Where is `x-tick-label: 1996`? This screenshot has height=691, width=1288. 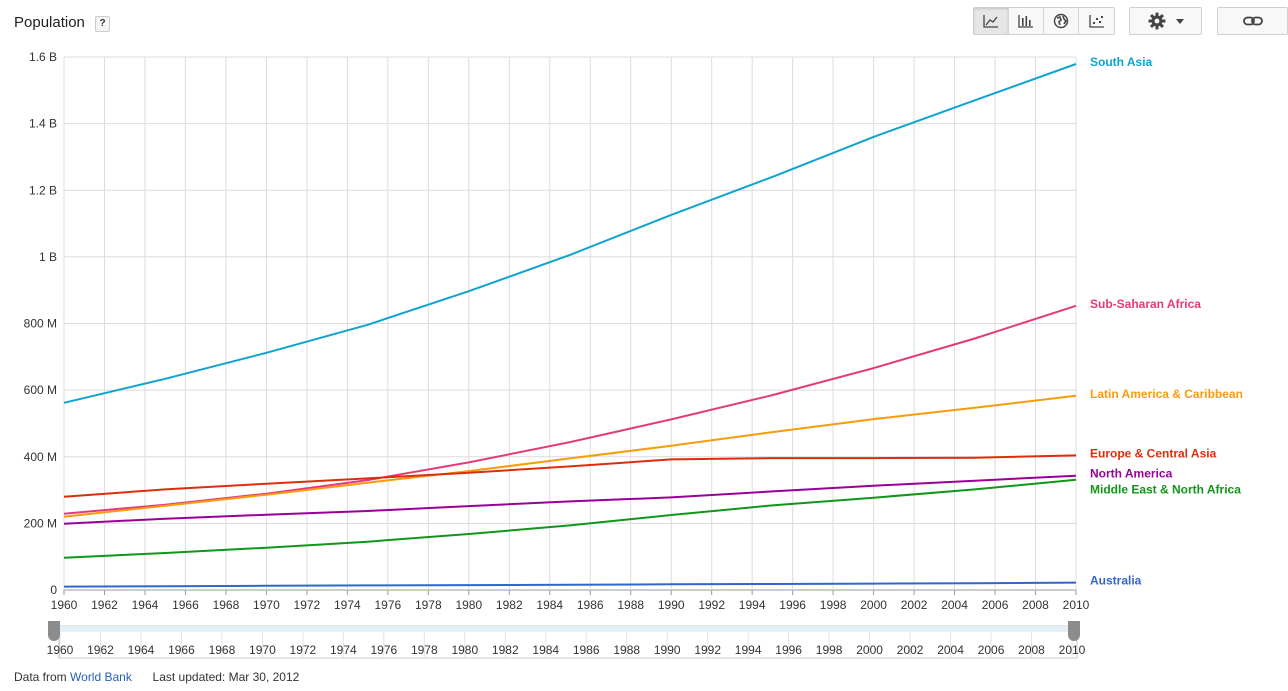 x-tick-label: 1996 is located at coordinates (792, 605).